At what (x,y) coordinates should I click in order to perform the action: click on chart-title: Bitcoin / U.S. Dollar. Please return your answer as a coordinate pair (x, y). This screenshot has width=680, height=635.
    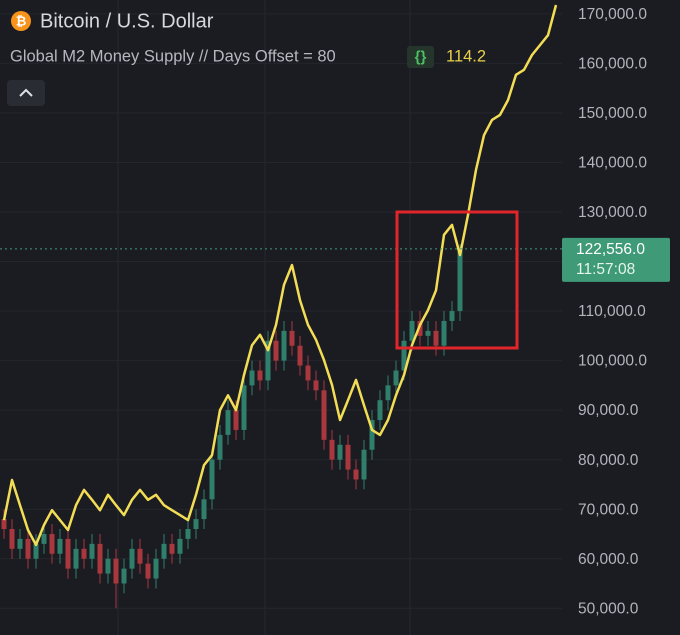
    Looking at the image, I should click on (127, 21).